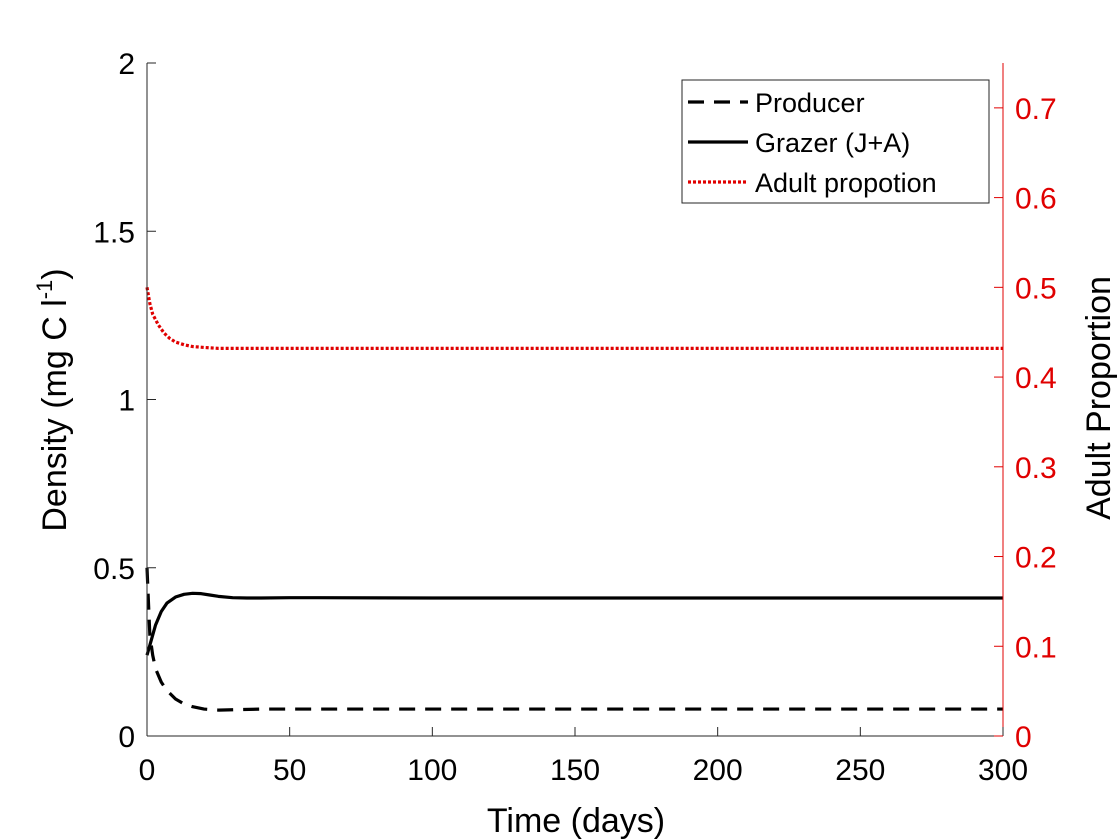  Describe the element at coordinates (126, 401) in the screenshot. I see `y-tick-label: 1` at that location.